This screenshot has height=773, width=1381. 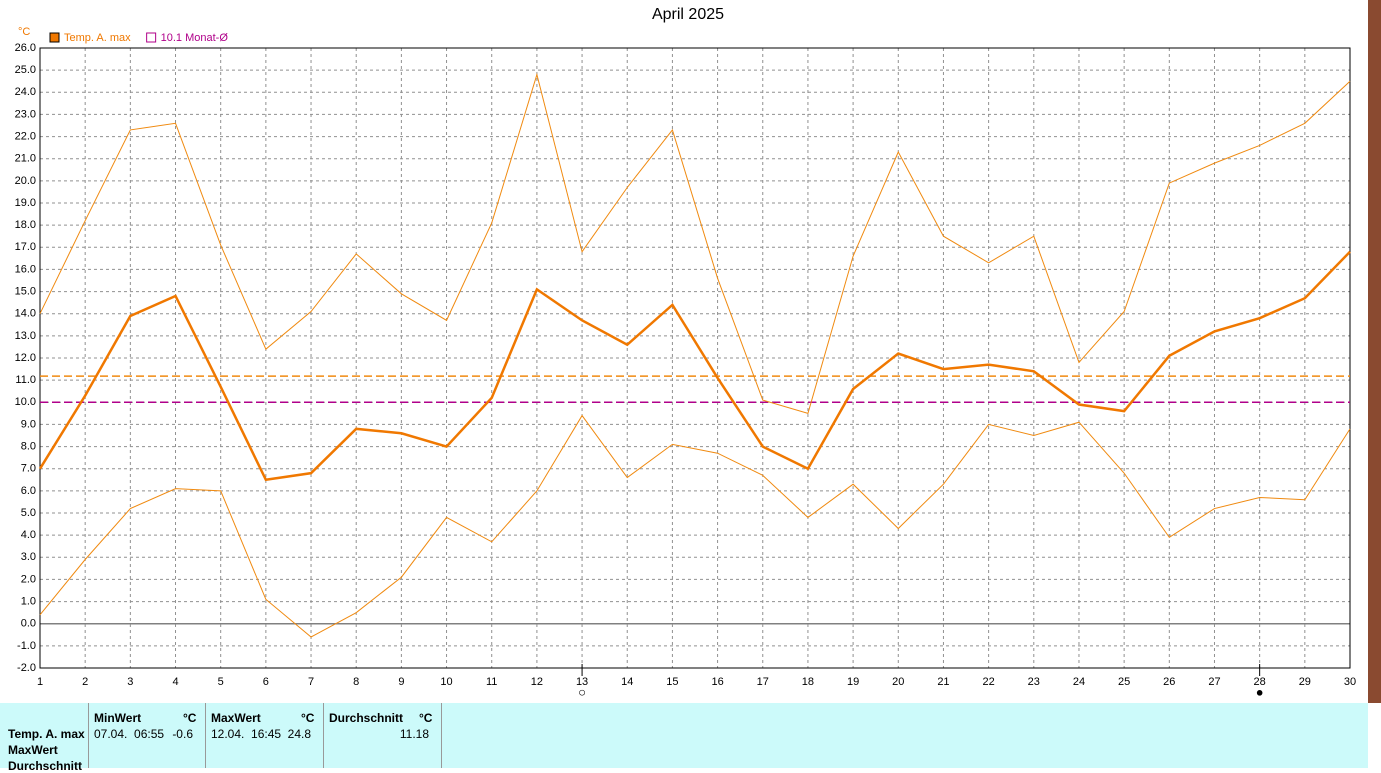 I want to click on legend-label: Temp. A. max, so click(x=97, y=38).